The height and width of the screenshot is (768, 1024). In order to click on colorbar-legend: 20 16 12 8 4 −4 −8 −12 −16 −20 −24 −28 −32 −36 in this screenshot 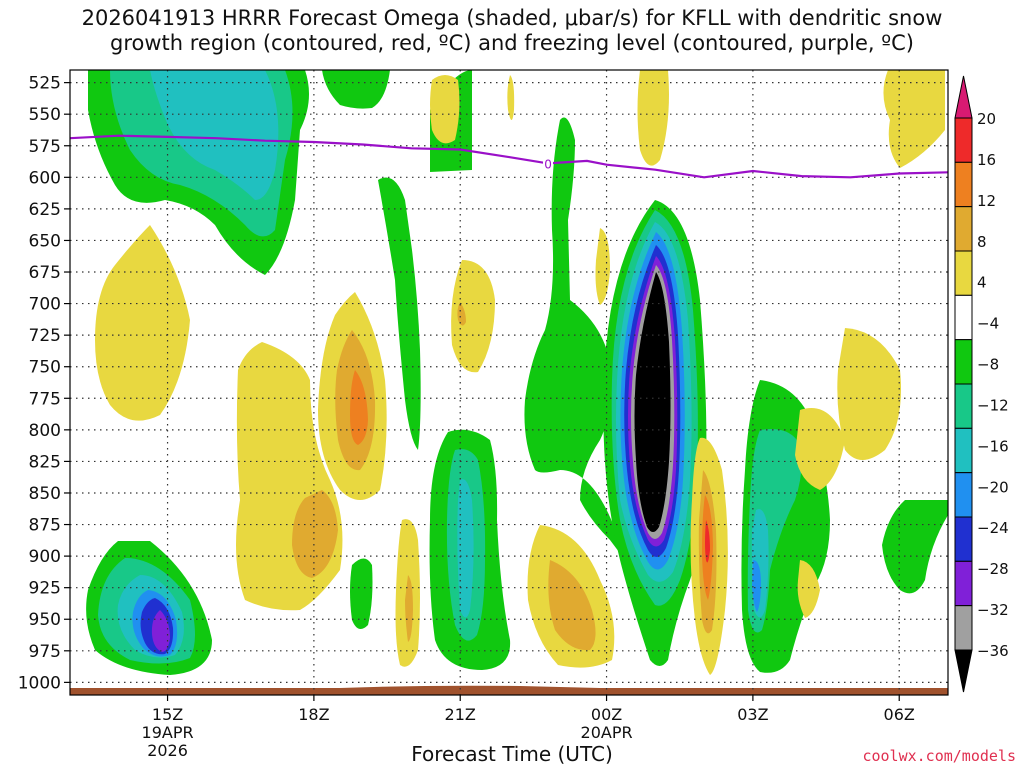, I will do `click(981, 384)`.